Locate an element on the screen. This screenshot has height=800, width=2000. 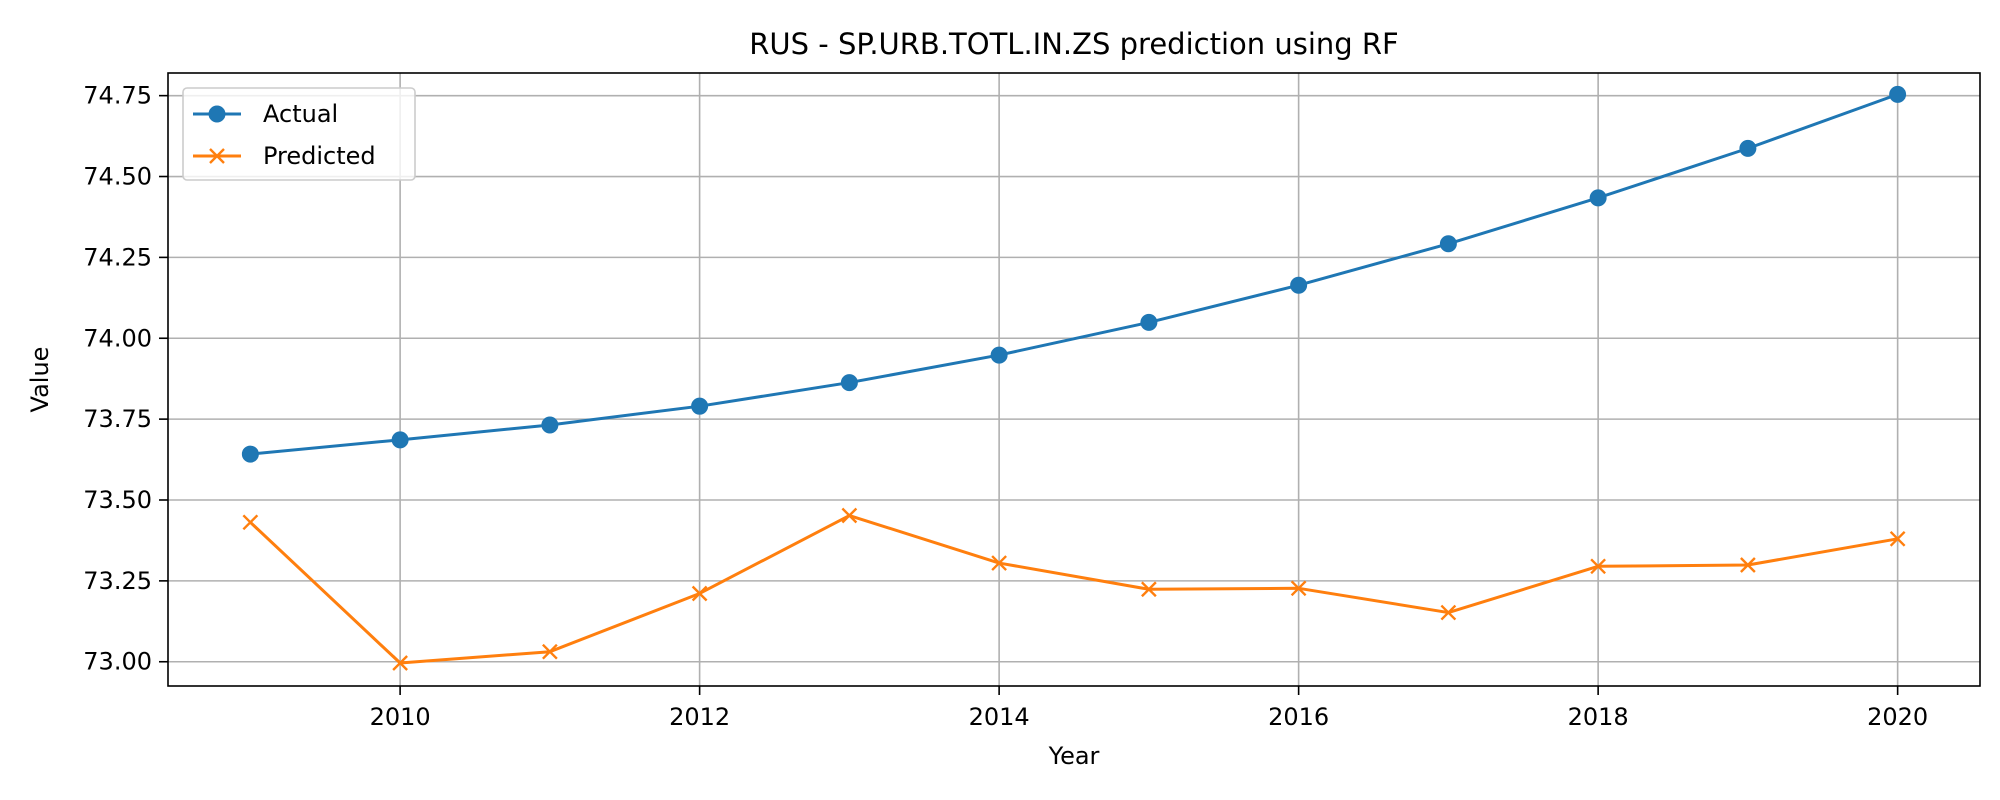
legend-predicted-marker-stroke is located at coordinates (217, 156).